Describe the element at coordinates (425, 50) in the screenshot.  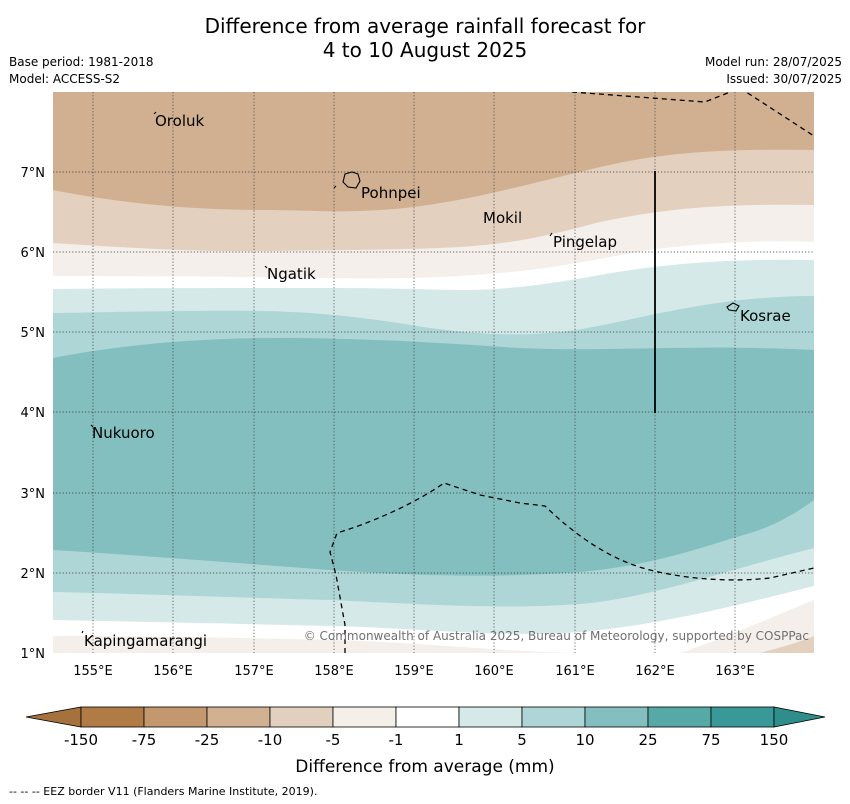
I see `title-line-2: 4 to 10 August 2025` at that location.